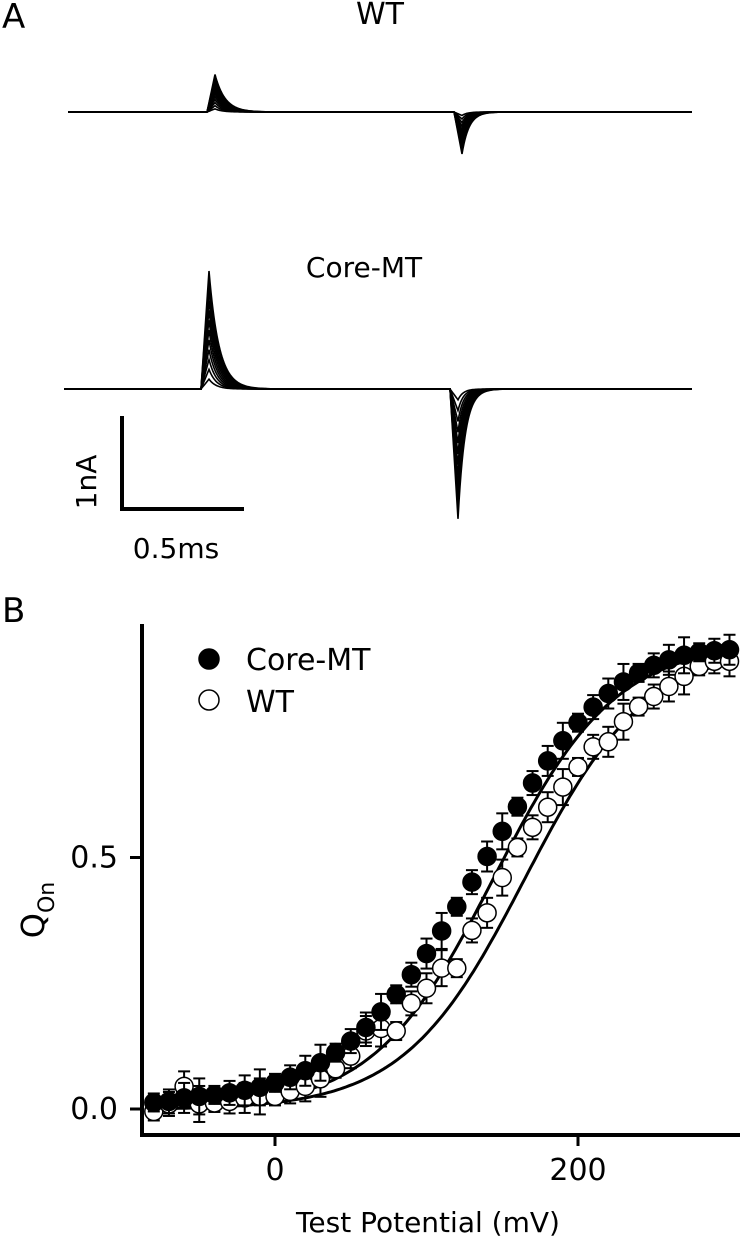 This screenshot has width=740, height=1238. I want to click on core-trace-label: Core-MT, so click(364, 267).